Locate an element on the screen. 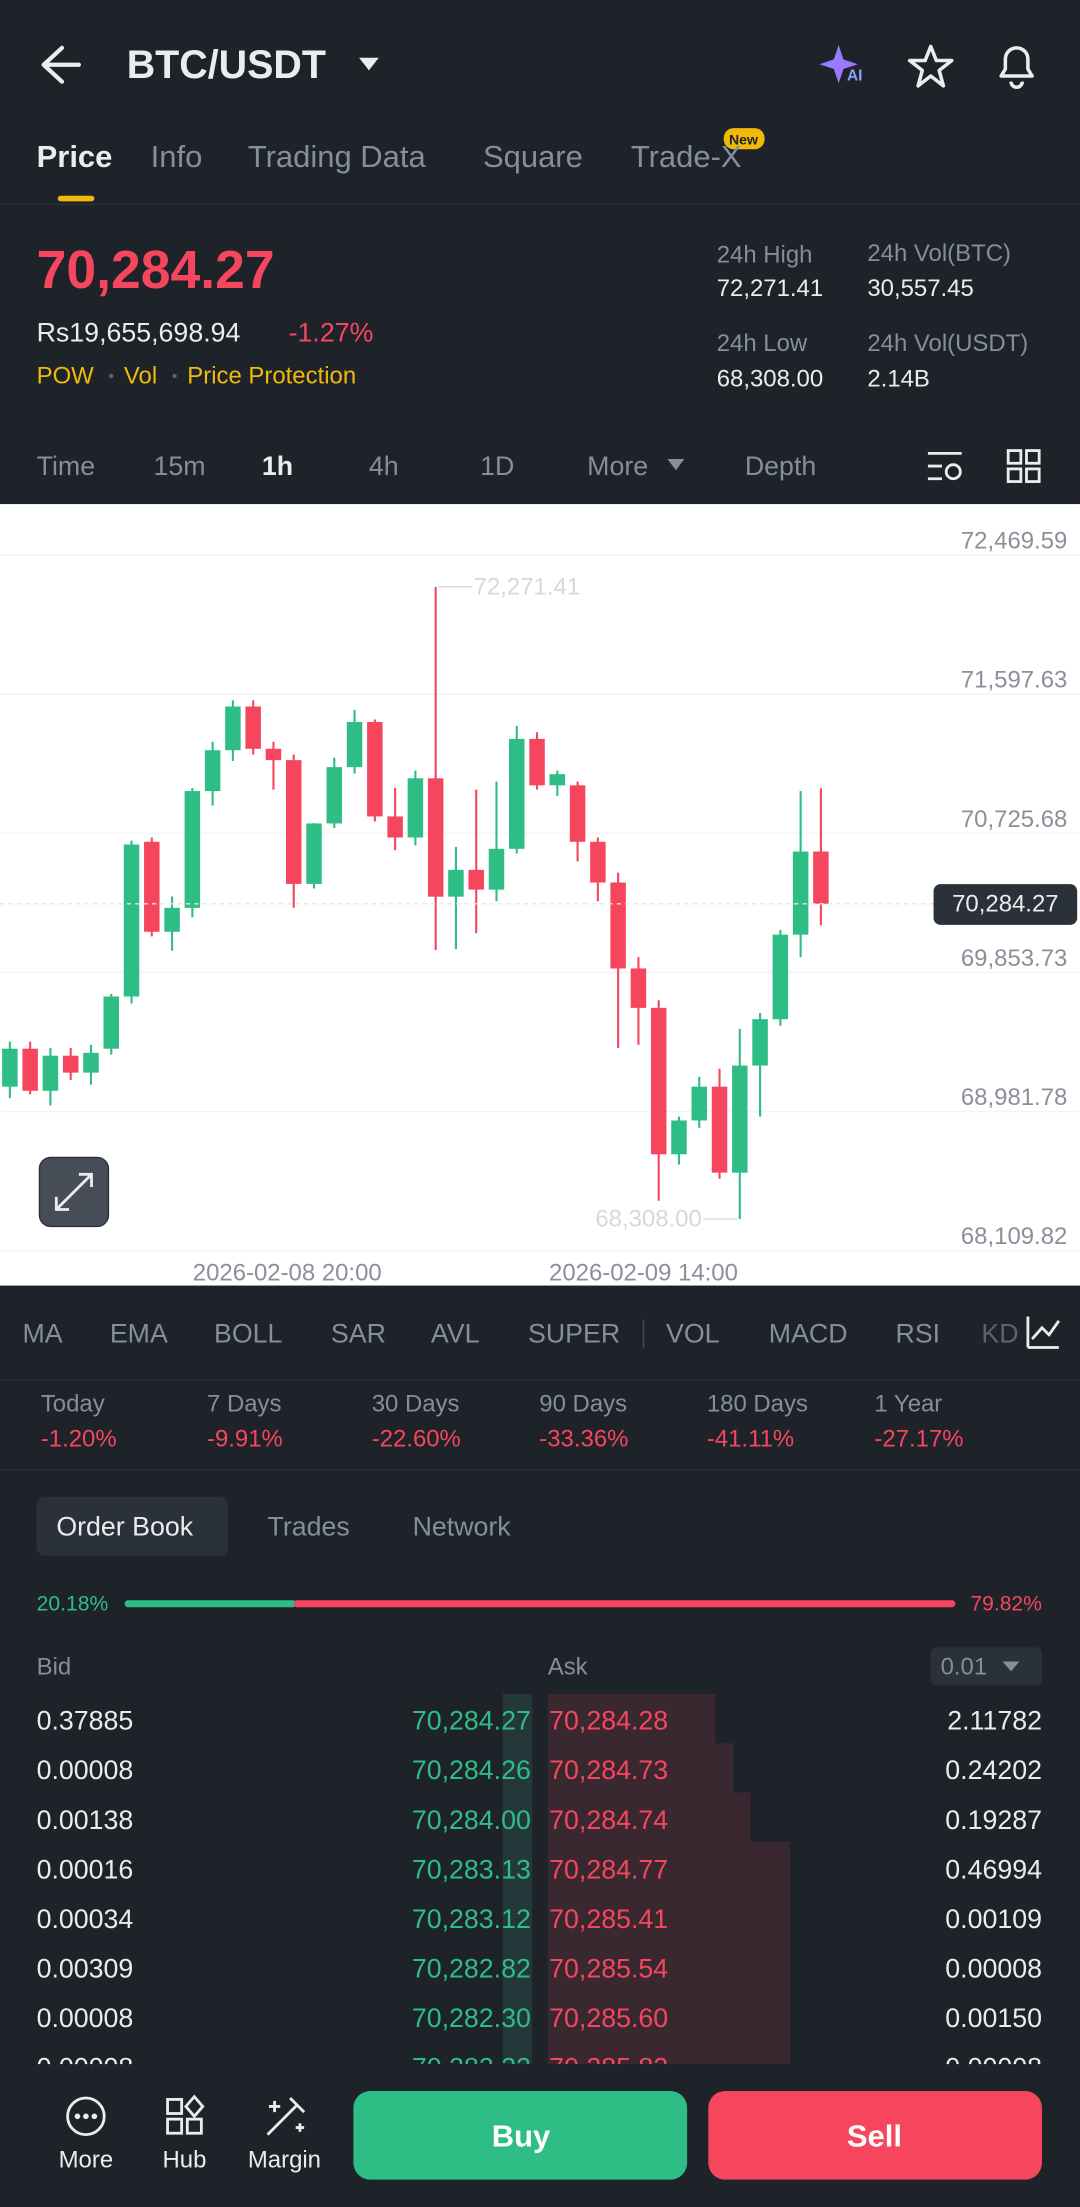  indicator: SUPER is located at coordinates (574, 1333).